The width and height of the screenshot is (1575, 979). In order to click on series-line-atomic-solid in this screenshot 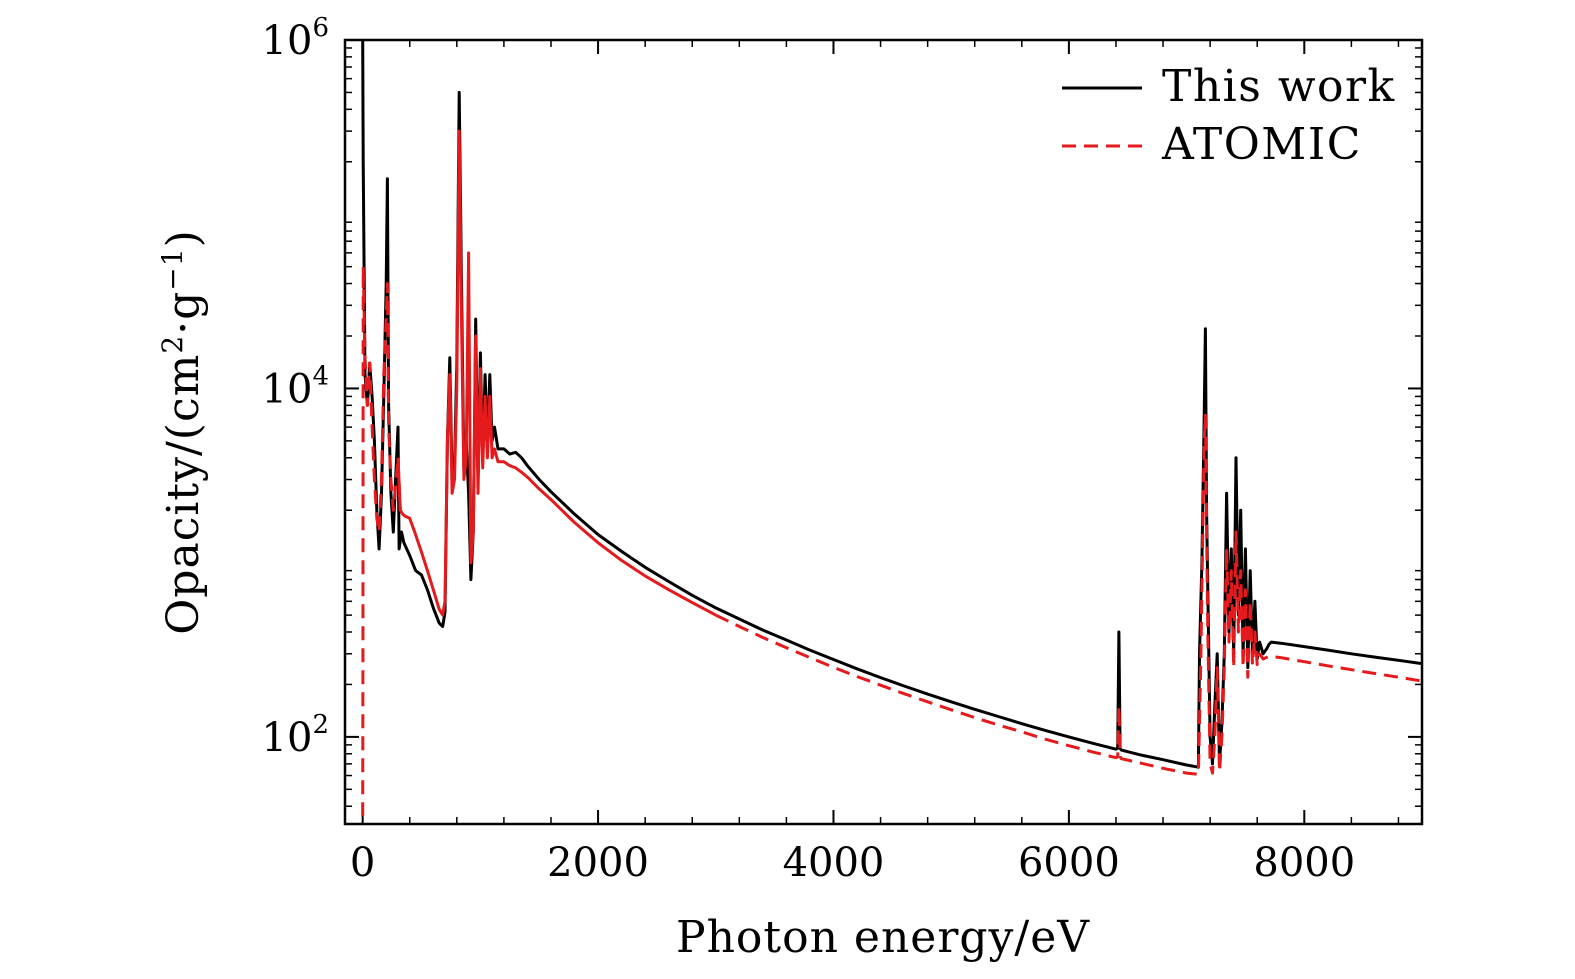, I will do `click(556, 373)`.